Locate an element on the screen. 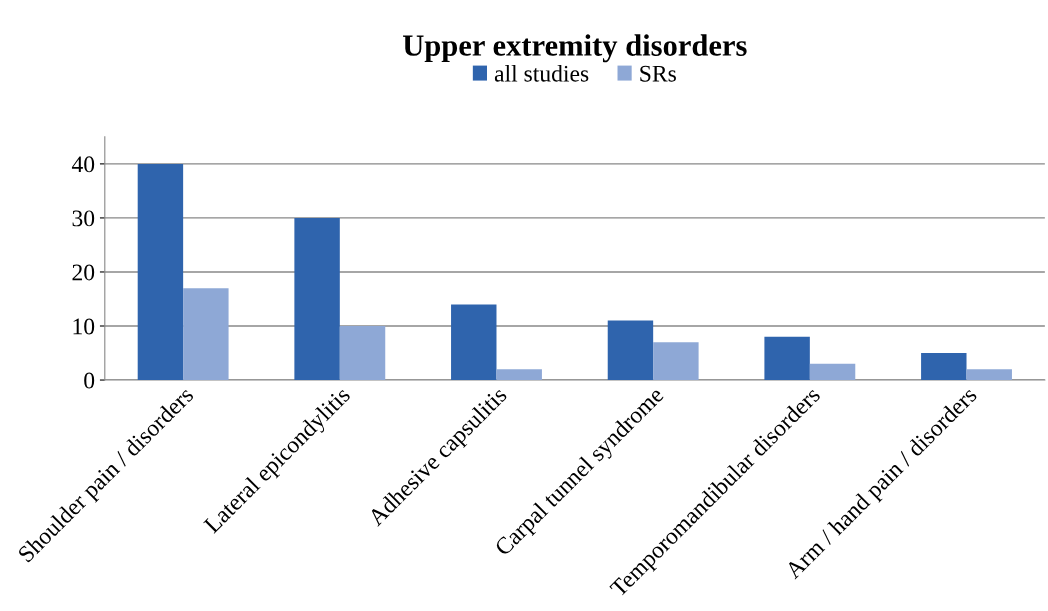 The height and width of the screenshot is (611, 1048). y-tick-label: 20 is located at coordinates (83, 272).